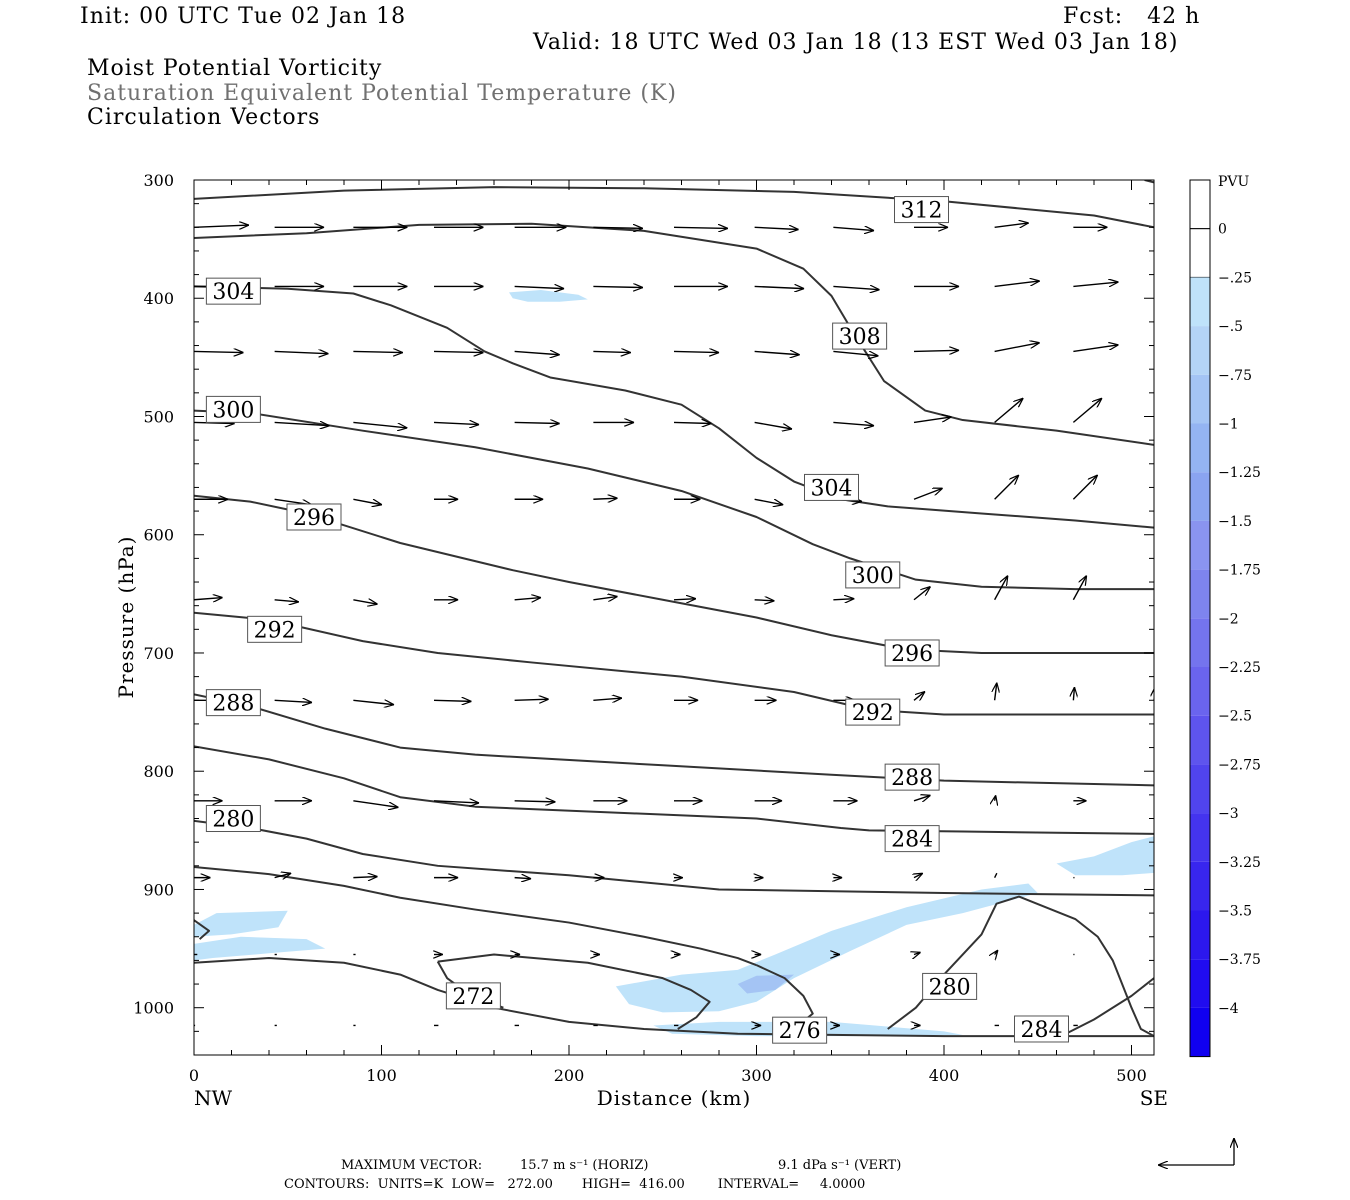 This screenshot has width=1350, height=1200. I want to click on colorbar-level-label: −1.75, so click(1239, 571).